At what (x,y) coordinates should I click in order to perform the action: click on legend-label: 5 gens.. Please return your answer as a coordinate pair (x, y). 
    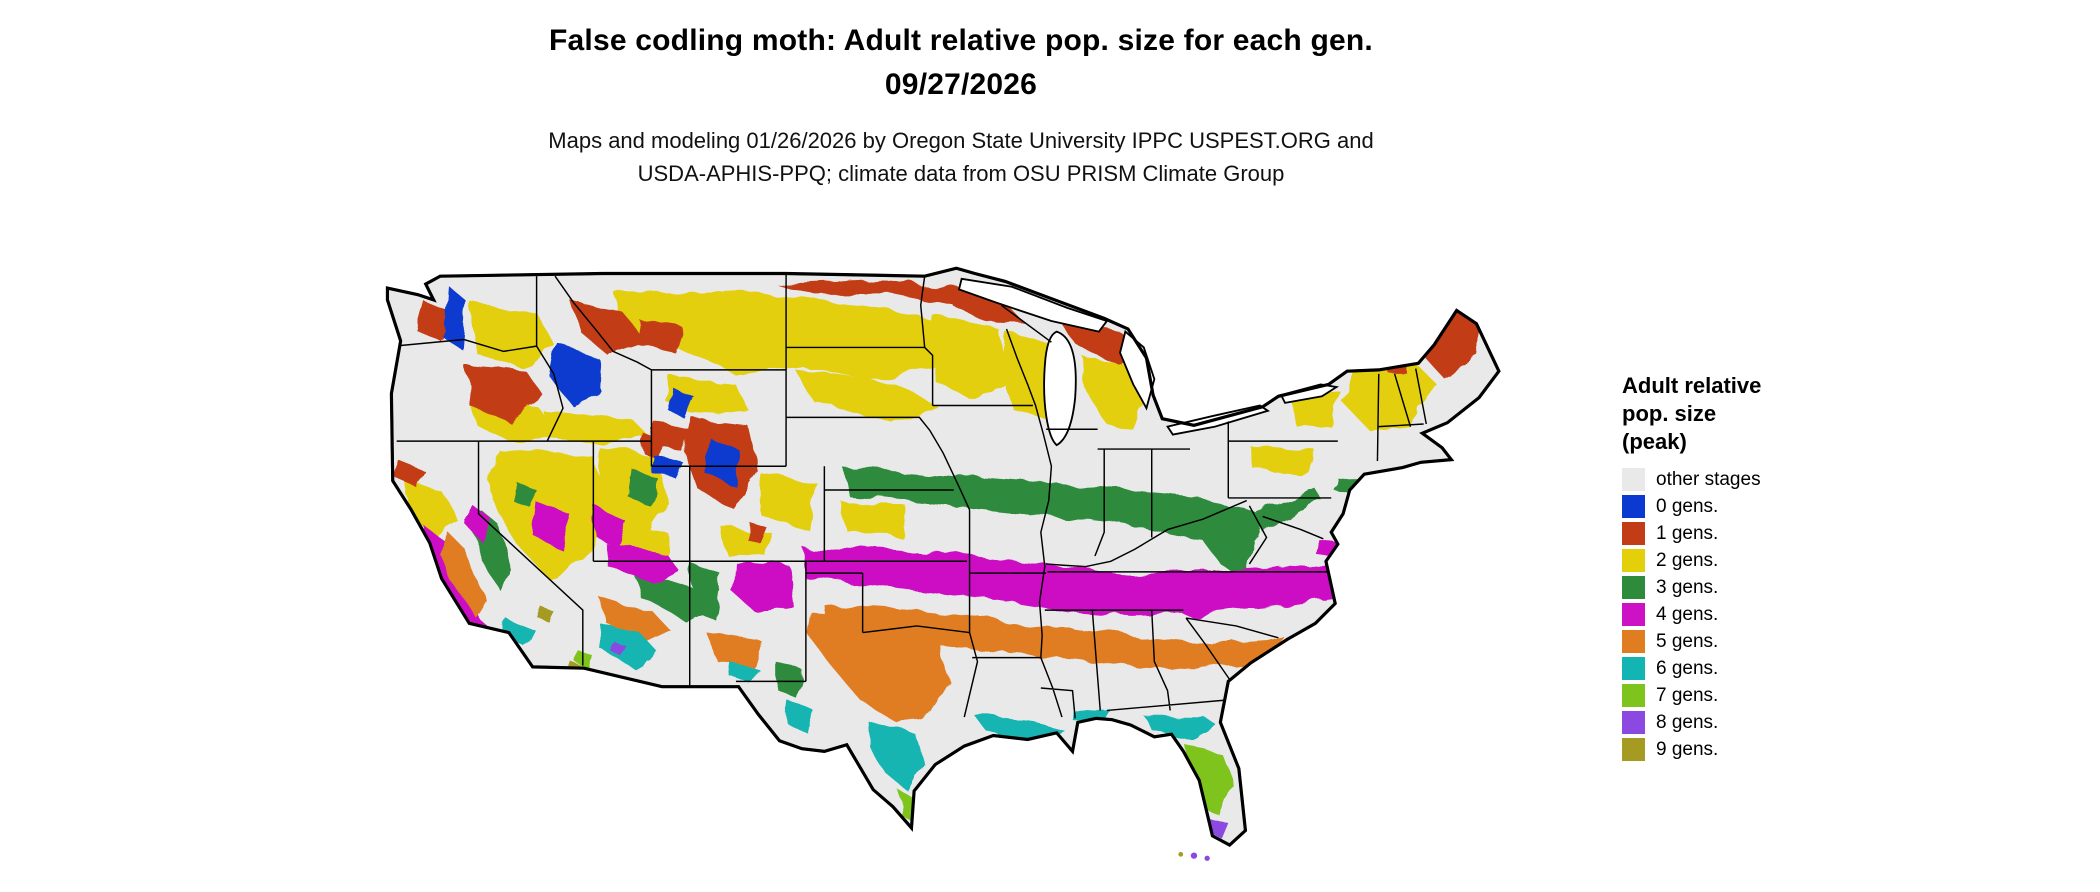
    Looking at the image, I should click on (1687, 641).